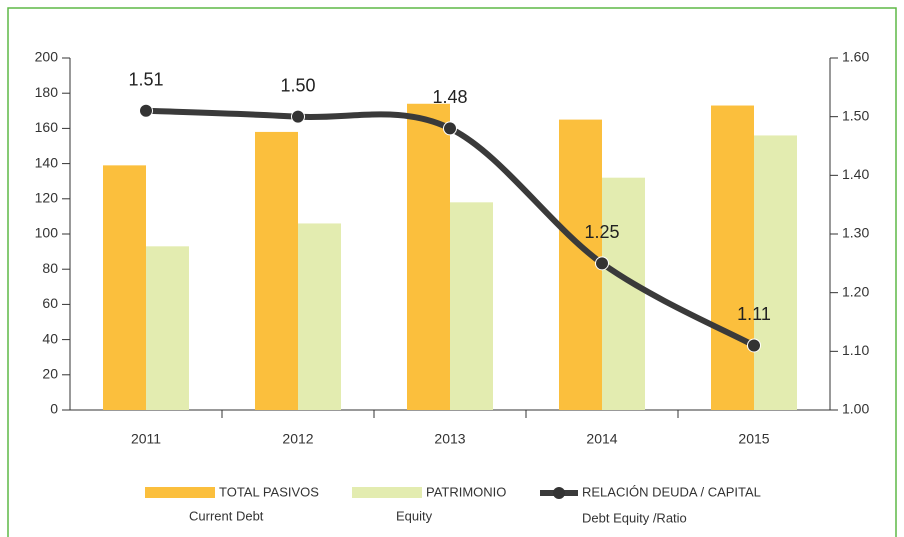 The height and width of the screenshot is (537, 904). I want to click on y2-tick-label: 1.50, so click(855, 115).